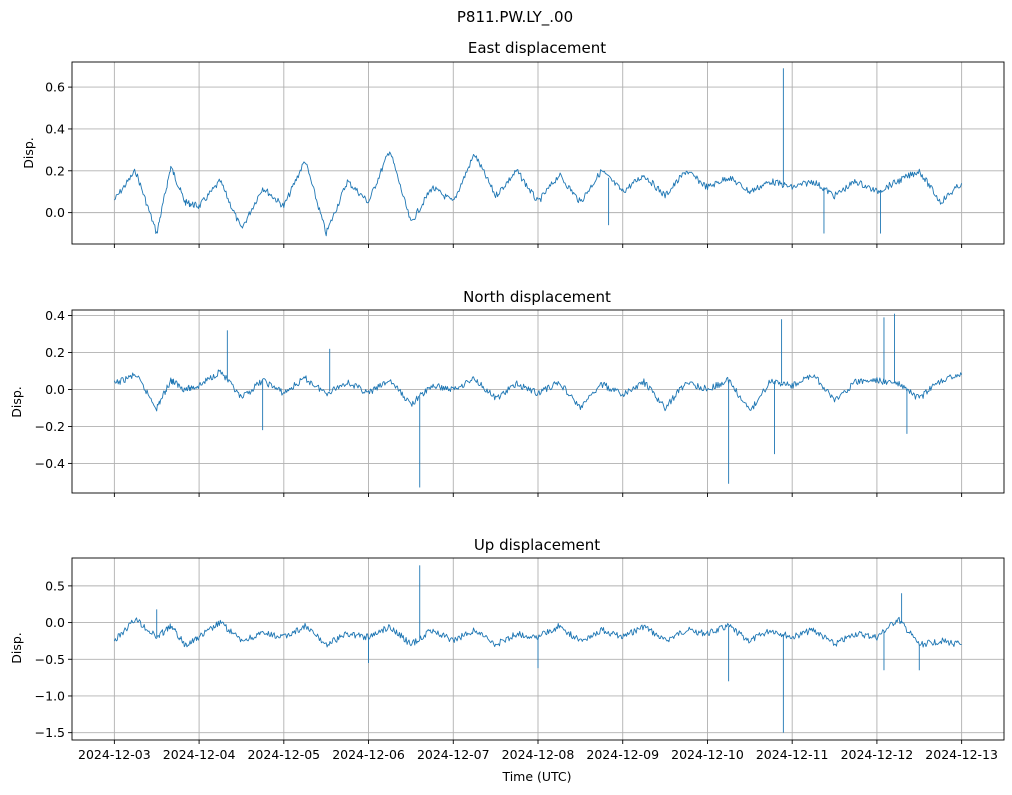  Describe the element at coordinates (50, 732) in the screenshot. I see `up-y-tick-label: −1.5` at that location.